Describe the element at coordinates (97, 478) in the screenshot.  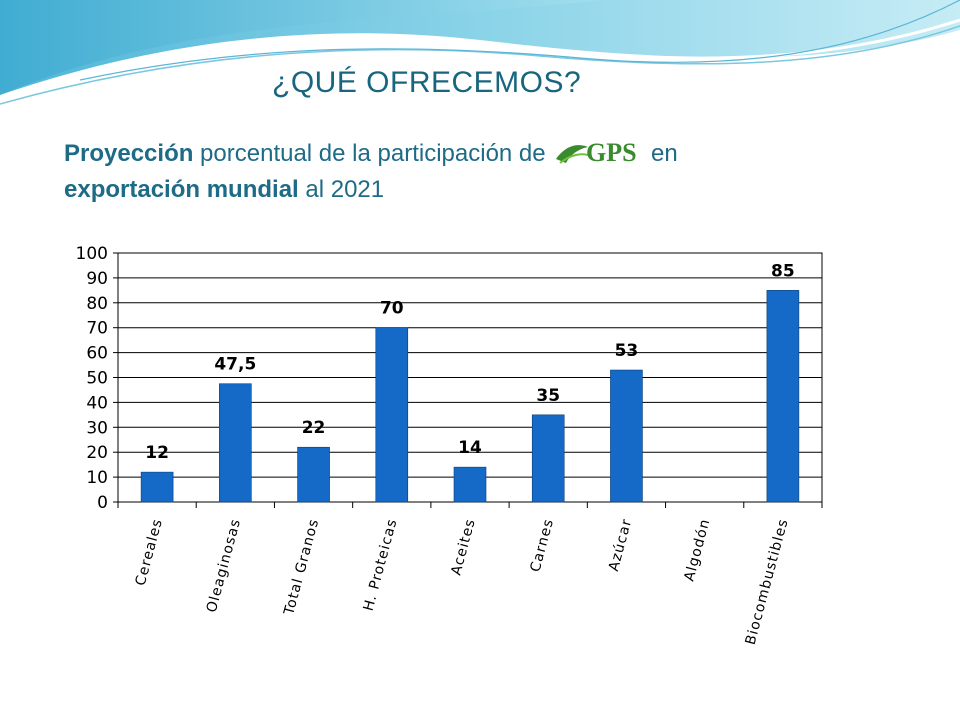
I see `y-tick-label: 10` at that location.